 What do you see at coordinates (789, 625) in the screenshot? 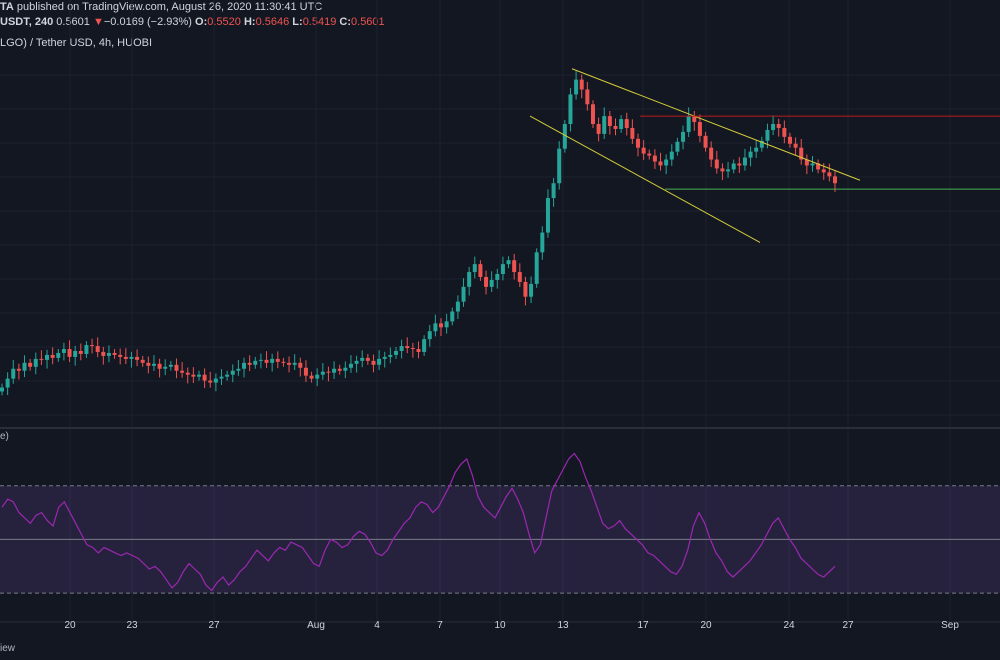
I see `x-tick-label: 24` at bounding box center [789, 625].